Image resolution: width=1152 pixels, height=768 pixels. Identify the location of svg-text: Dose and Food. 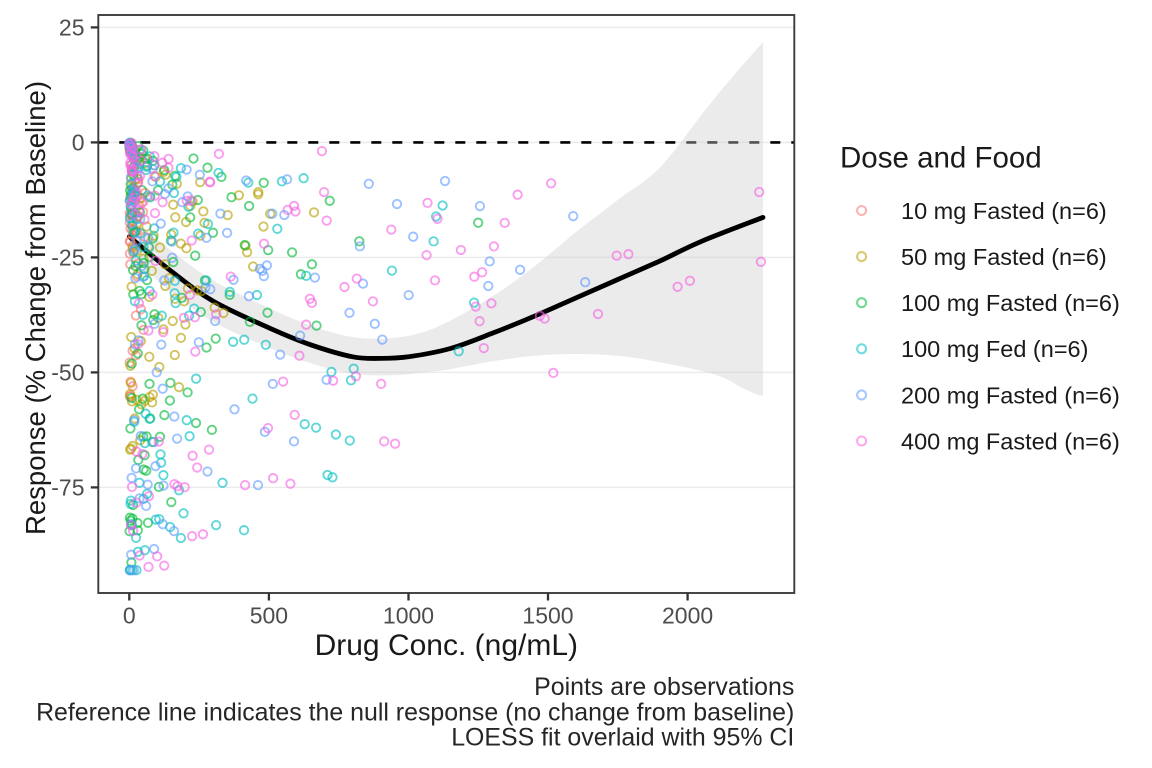
(941, 158).